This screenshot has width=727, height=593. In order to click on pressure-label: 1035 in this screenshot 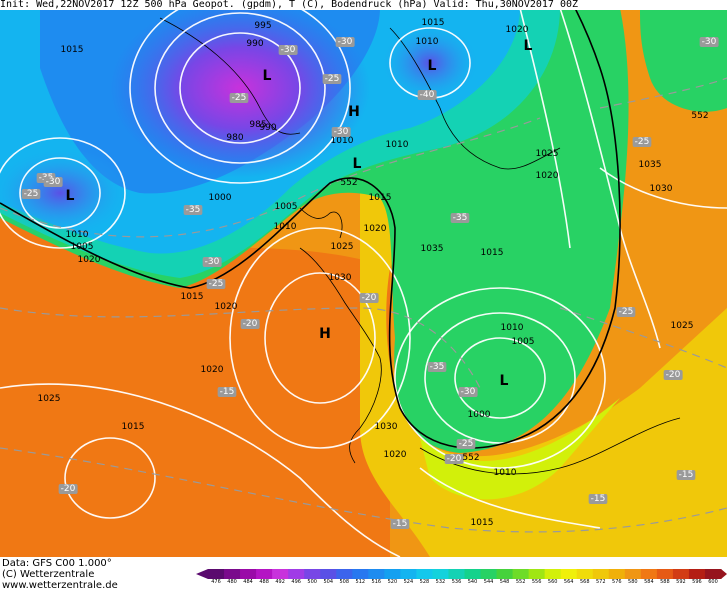, I will do `click(650, 165)`.